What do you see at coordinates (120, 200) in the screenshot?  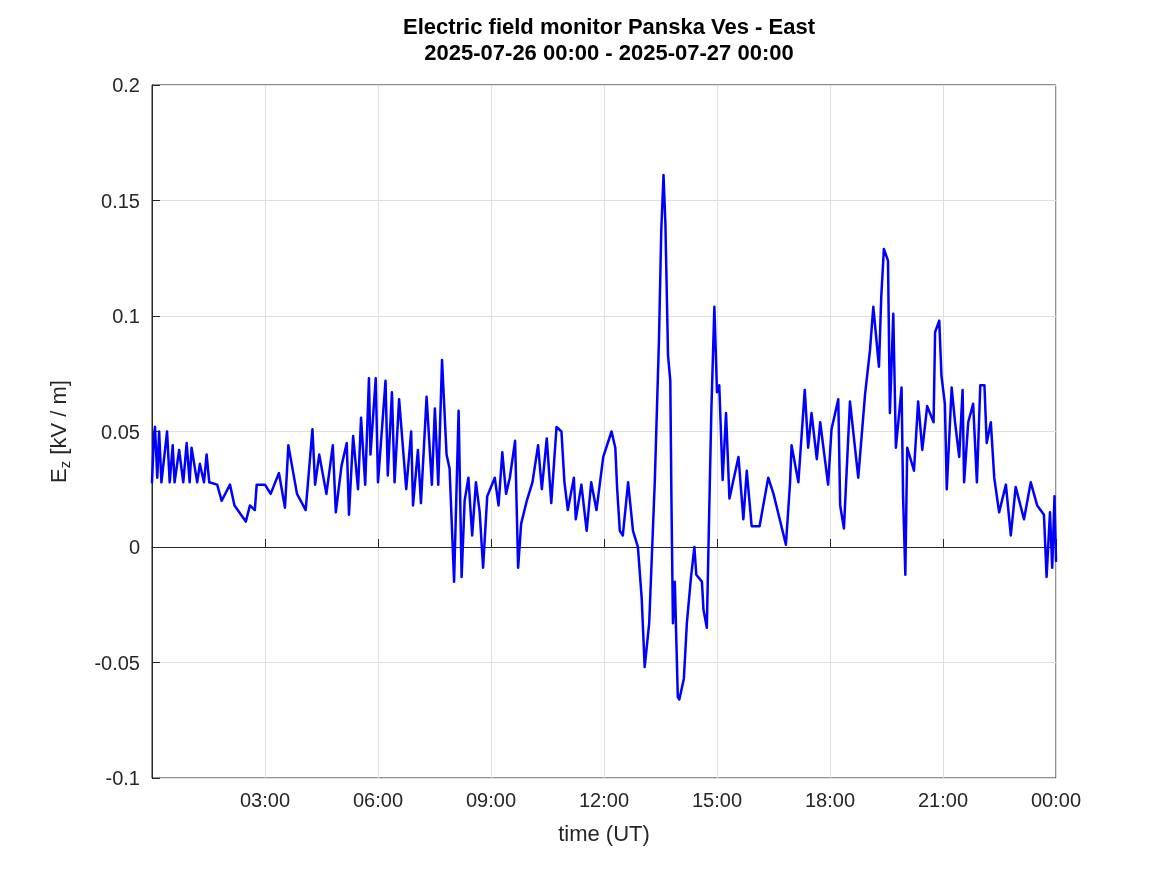 I see `y-tick-label: 0.15` at bounding box center [120, 200].